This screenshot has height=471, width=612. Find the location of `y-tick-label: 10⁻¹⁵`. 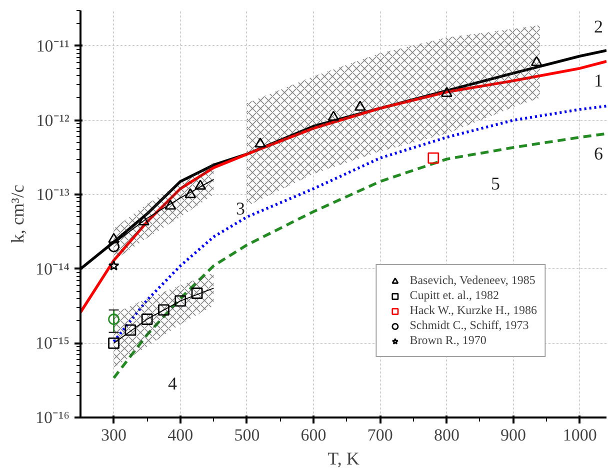

y-tick-label: 10⁻¹⁵ is located at coordinates (52, 343).